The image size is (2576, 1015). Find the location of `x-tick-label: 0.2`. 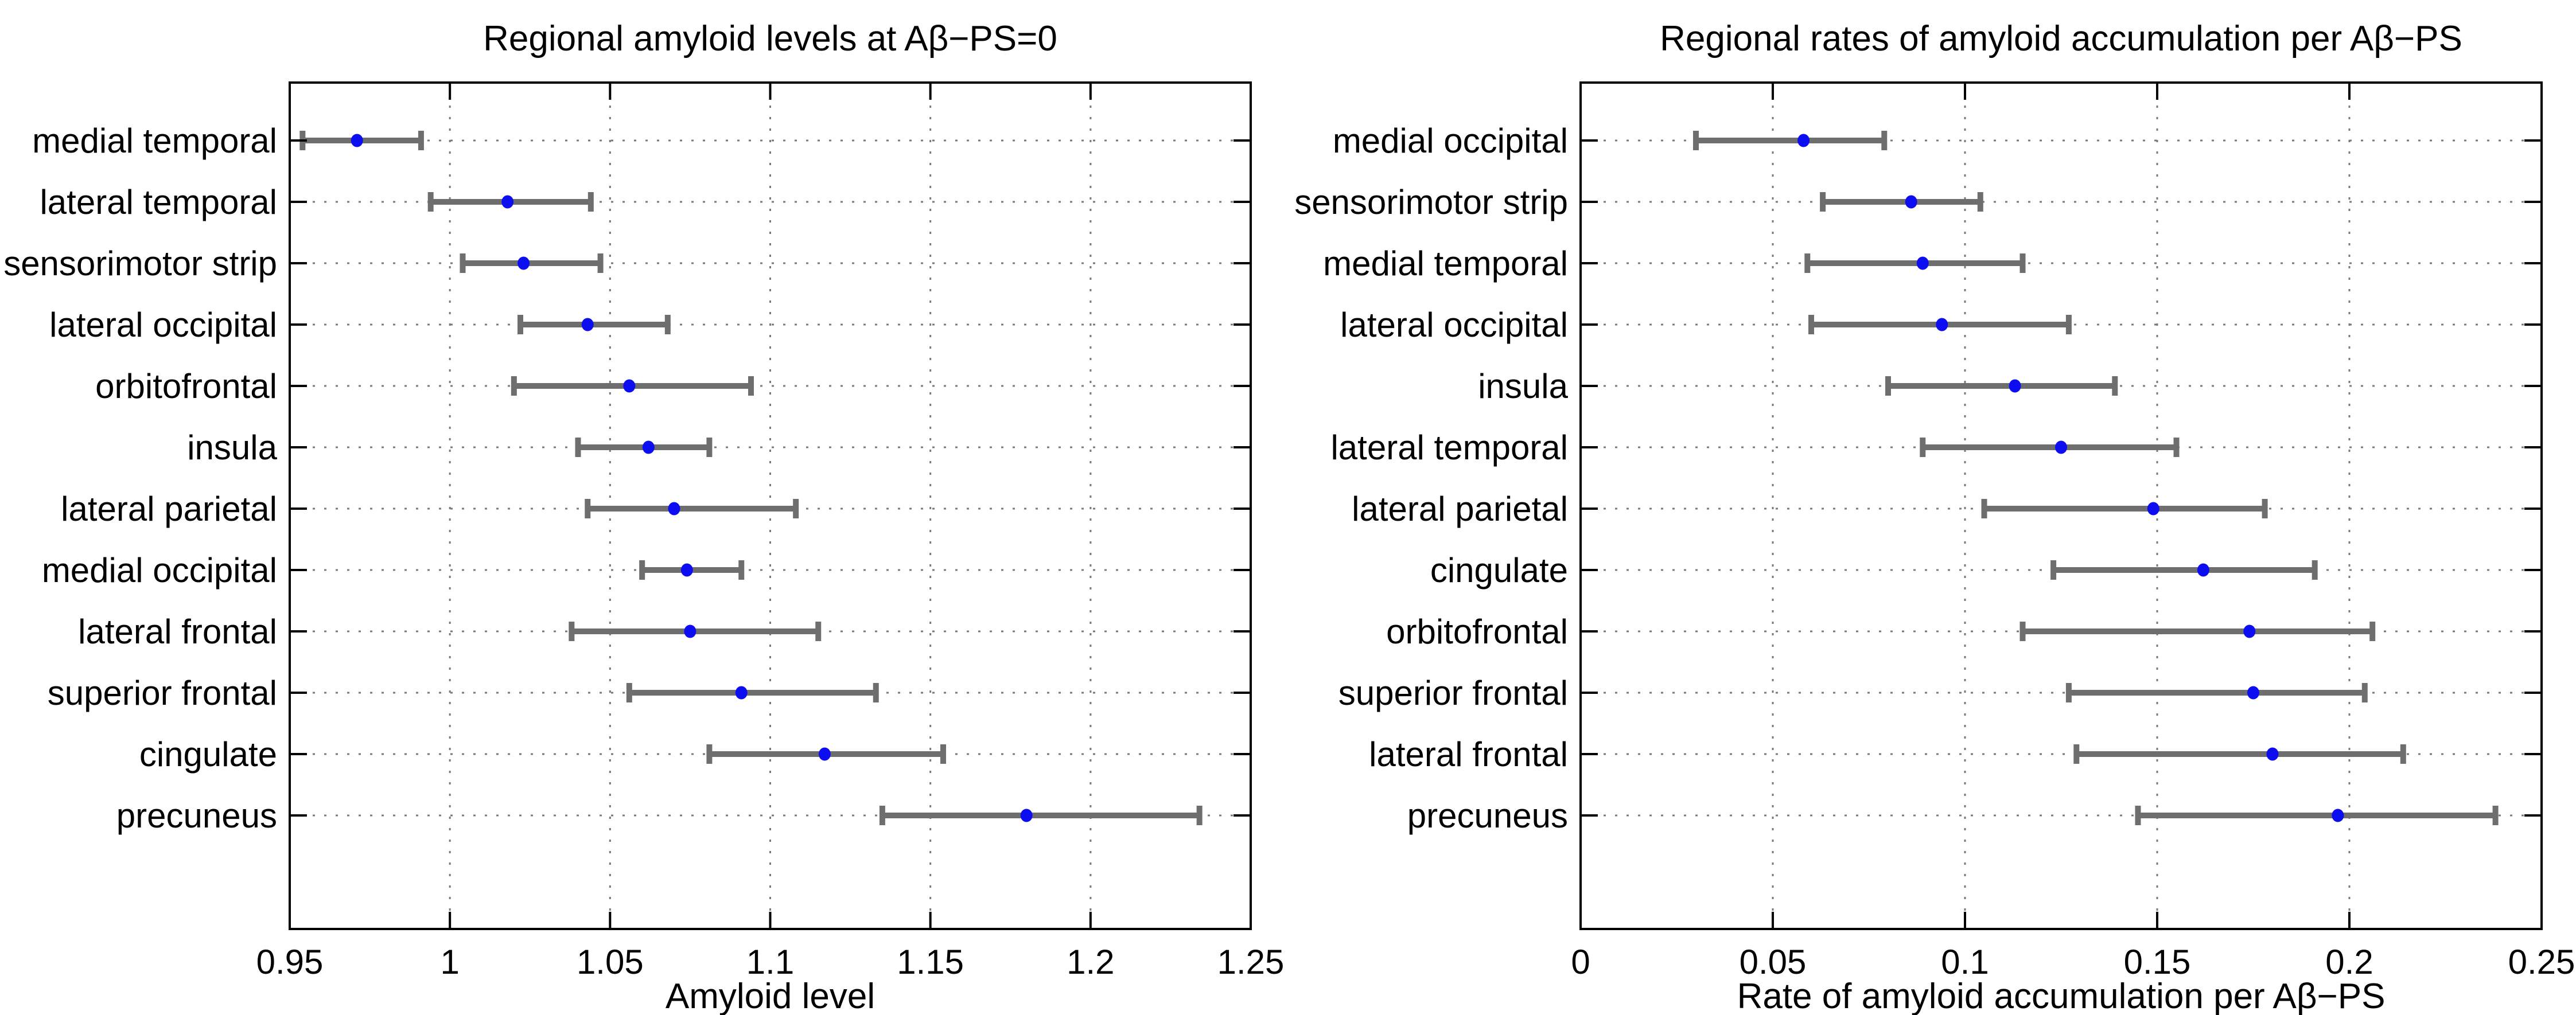

x-tick-label: 0.2 is located at coordinates (2349, 962).